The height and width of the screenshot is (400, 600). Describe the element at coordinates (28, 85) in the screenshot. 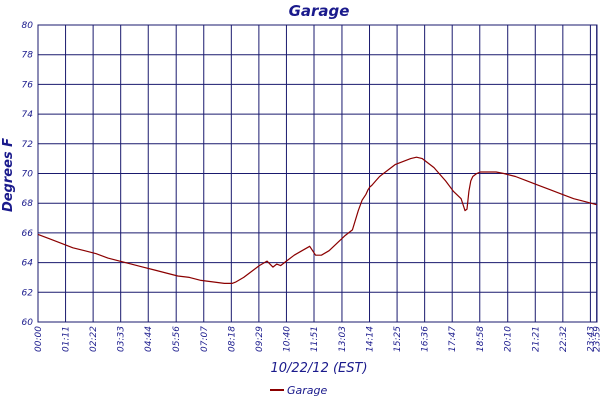

I see `y-tick-label: 76` at that location.